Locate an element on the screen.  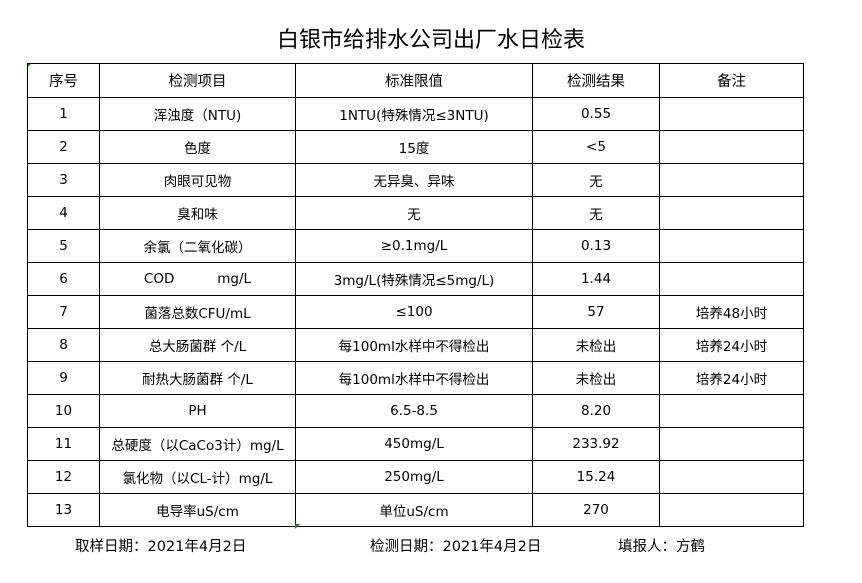
standard-limit: 单位uS/cm is located at coordinates (414, 510).